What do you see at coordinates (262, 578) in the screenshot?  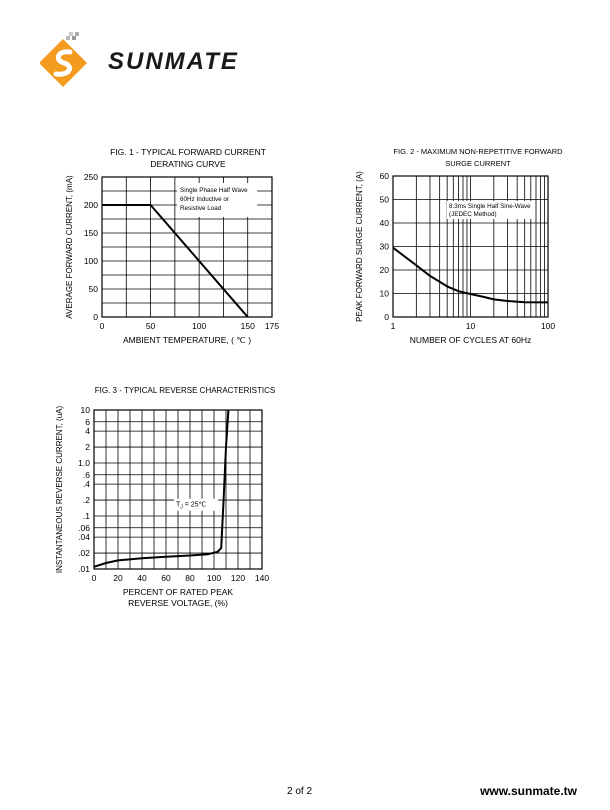 I see `x-tick-label: 140` at bounding box center [262, 578].